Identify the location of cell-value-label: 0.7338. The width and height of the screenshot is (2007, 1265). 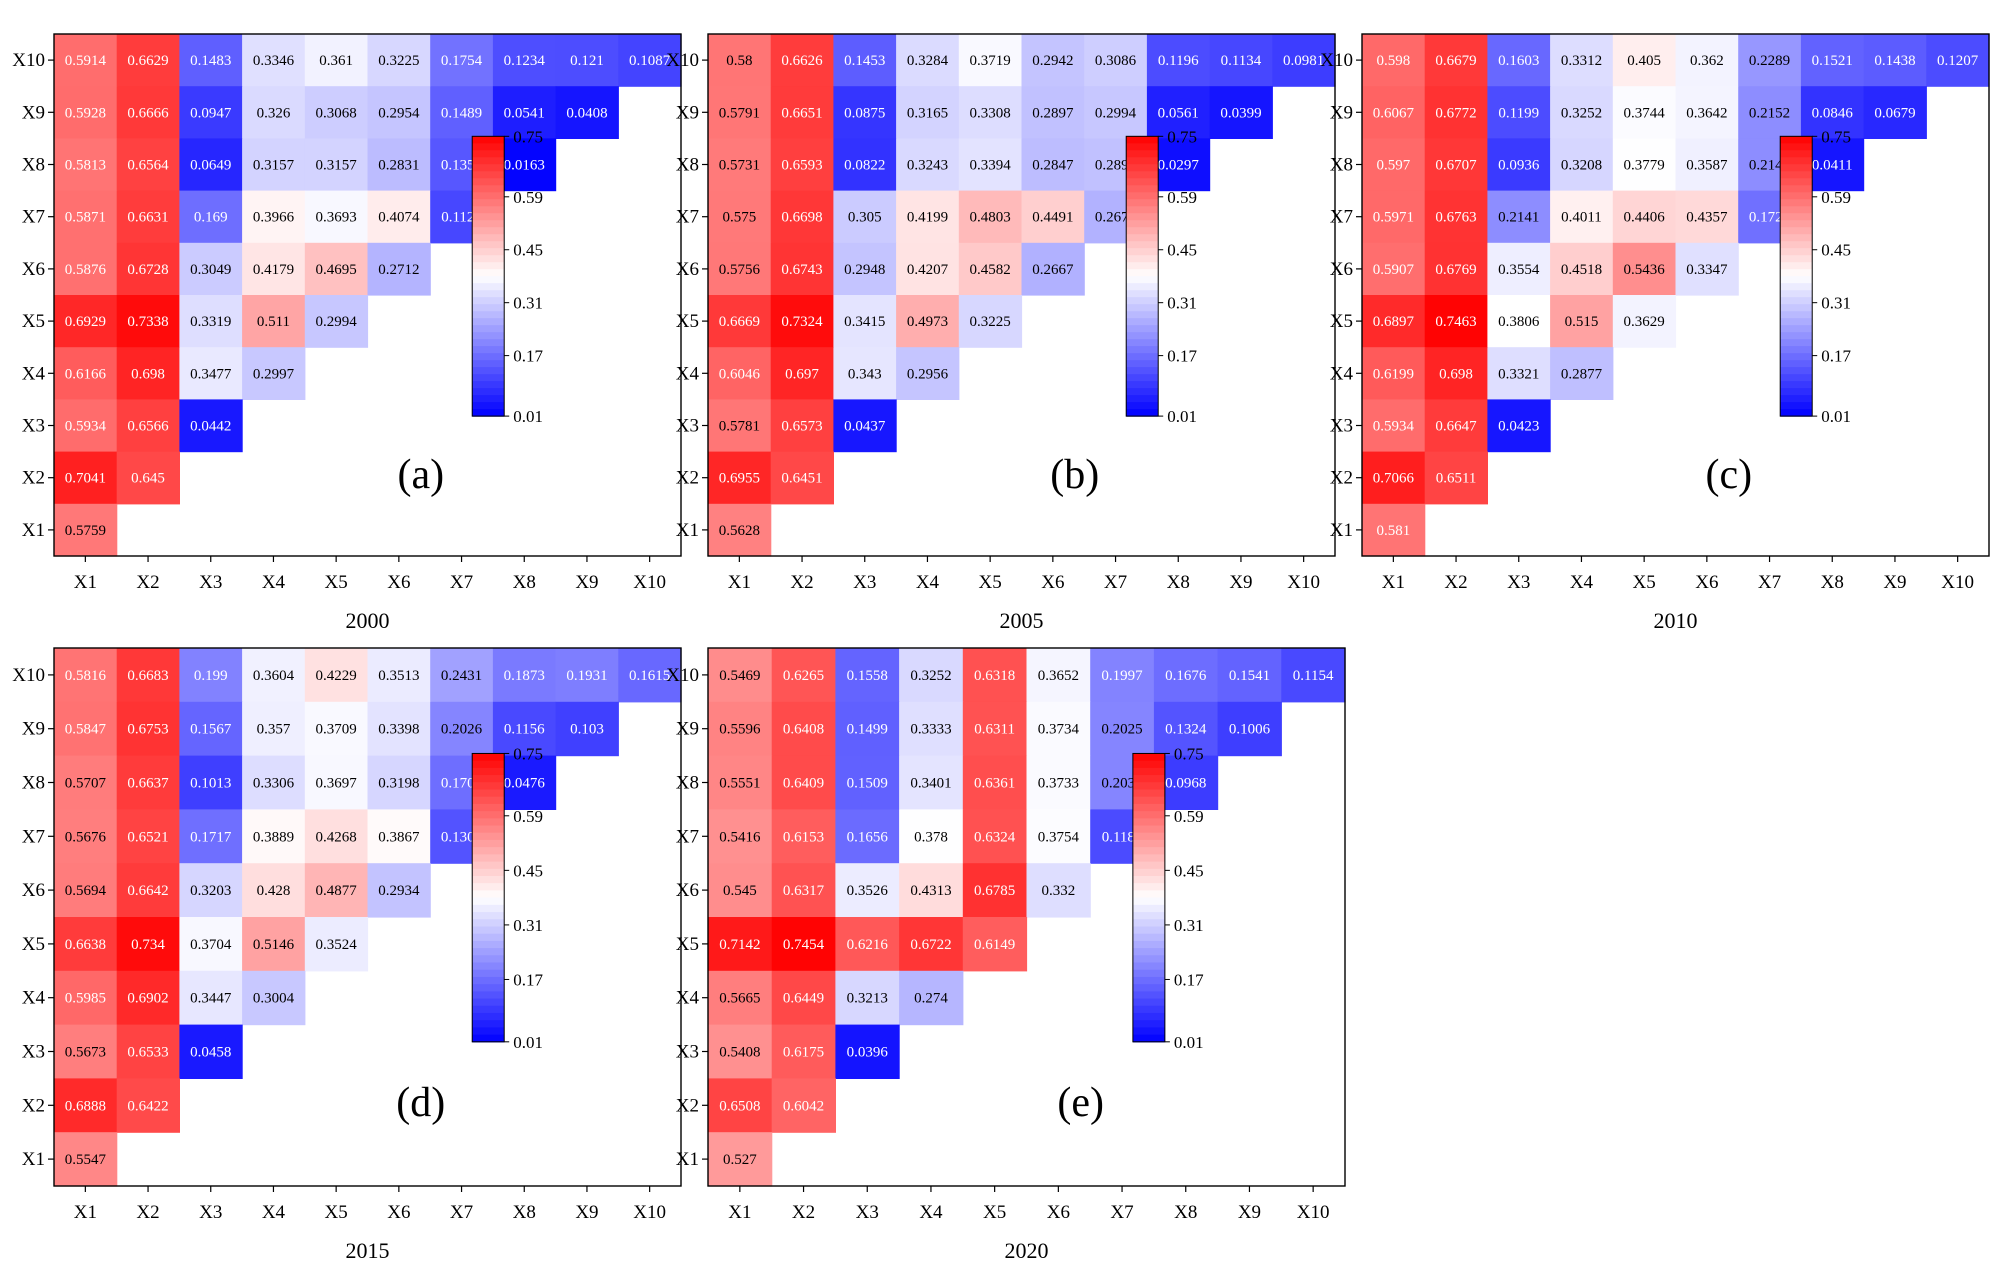
(147, 322).